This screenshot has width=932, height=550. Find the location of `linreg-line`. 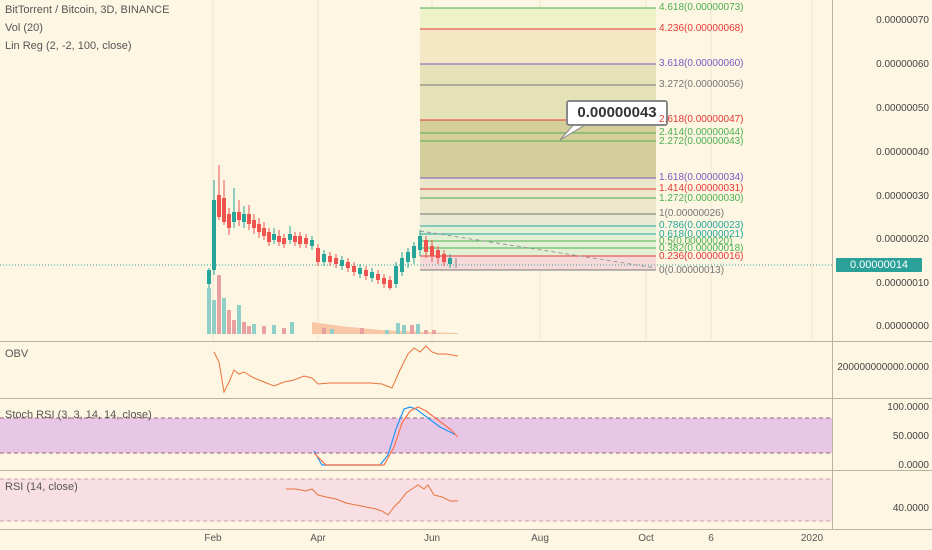

linreg-line is located at coordinates (538, 249).